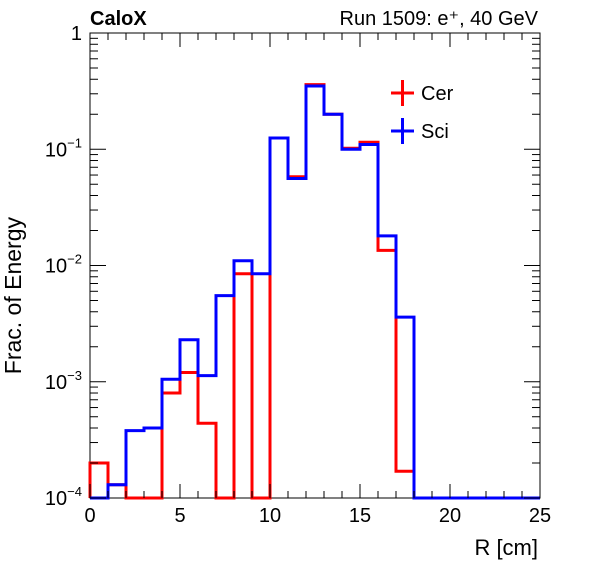 Image resolution: width=596 pixels, height=572 pixels. What do you see at coordinates (439, 19) in the screenshot?
I see `chart-title-right: Run 1509: e⁺, 40 GeV` at bounding box center [439, 19].